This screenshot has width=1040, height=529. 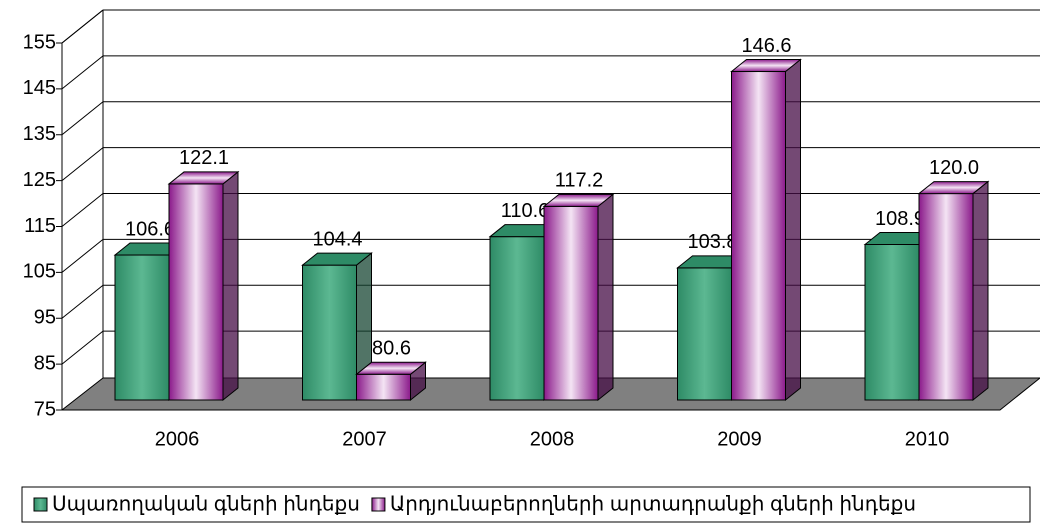 I want to click on value-label: 146.6, so click(x=766, y=46).